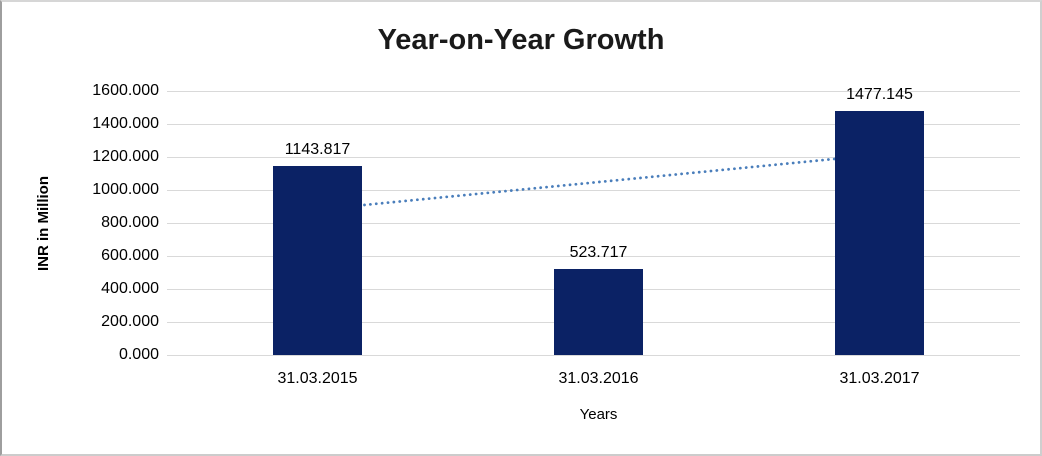  I want to click on y-axis-tick-label: 600.000, so click(130, 255).